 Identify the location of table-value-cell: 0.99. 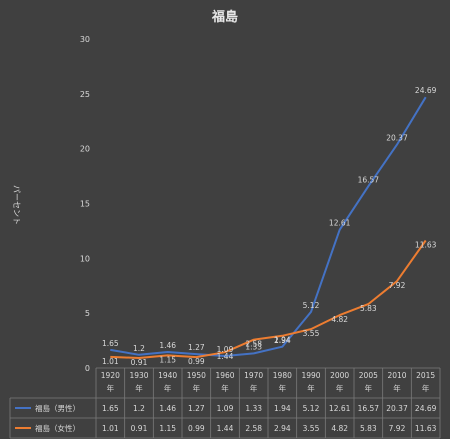
(196, 428).